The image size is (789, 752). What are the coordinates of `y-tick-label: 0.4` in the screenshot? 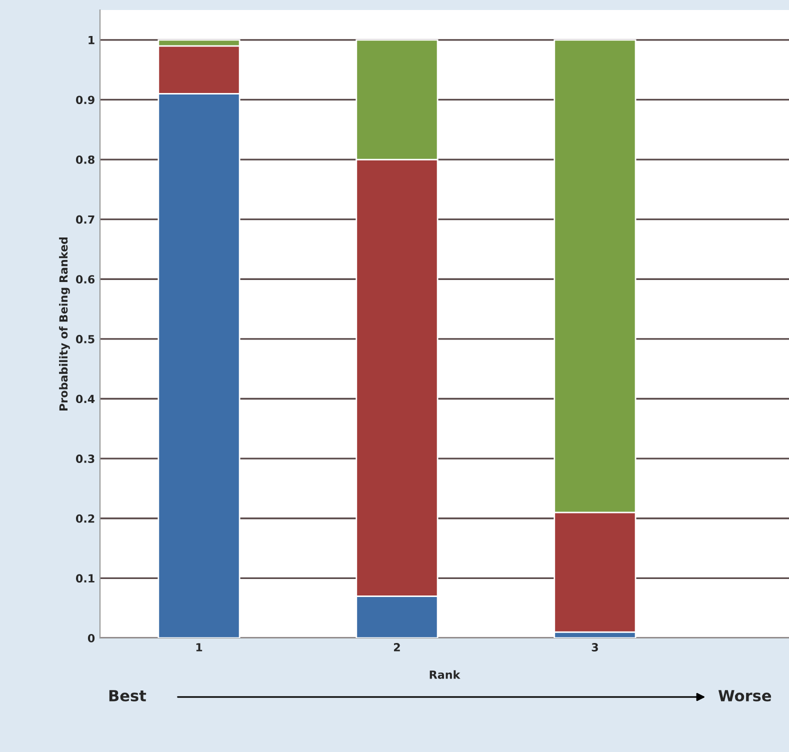 It's located at (85, 399).